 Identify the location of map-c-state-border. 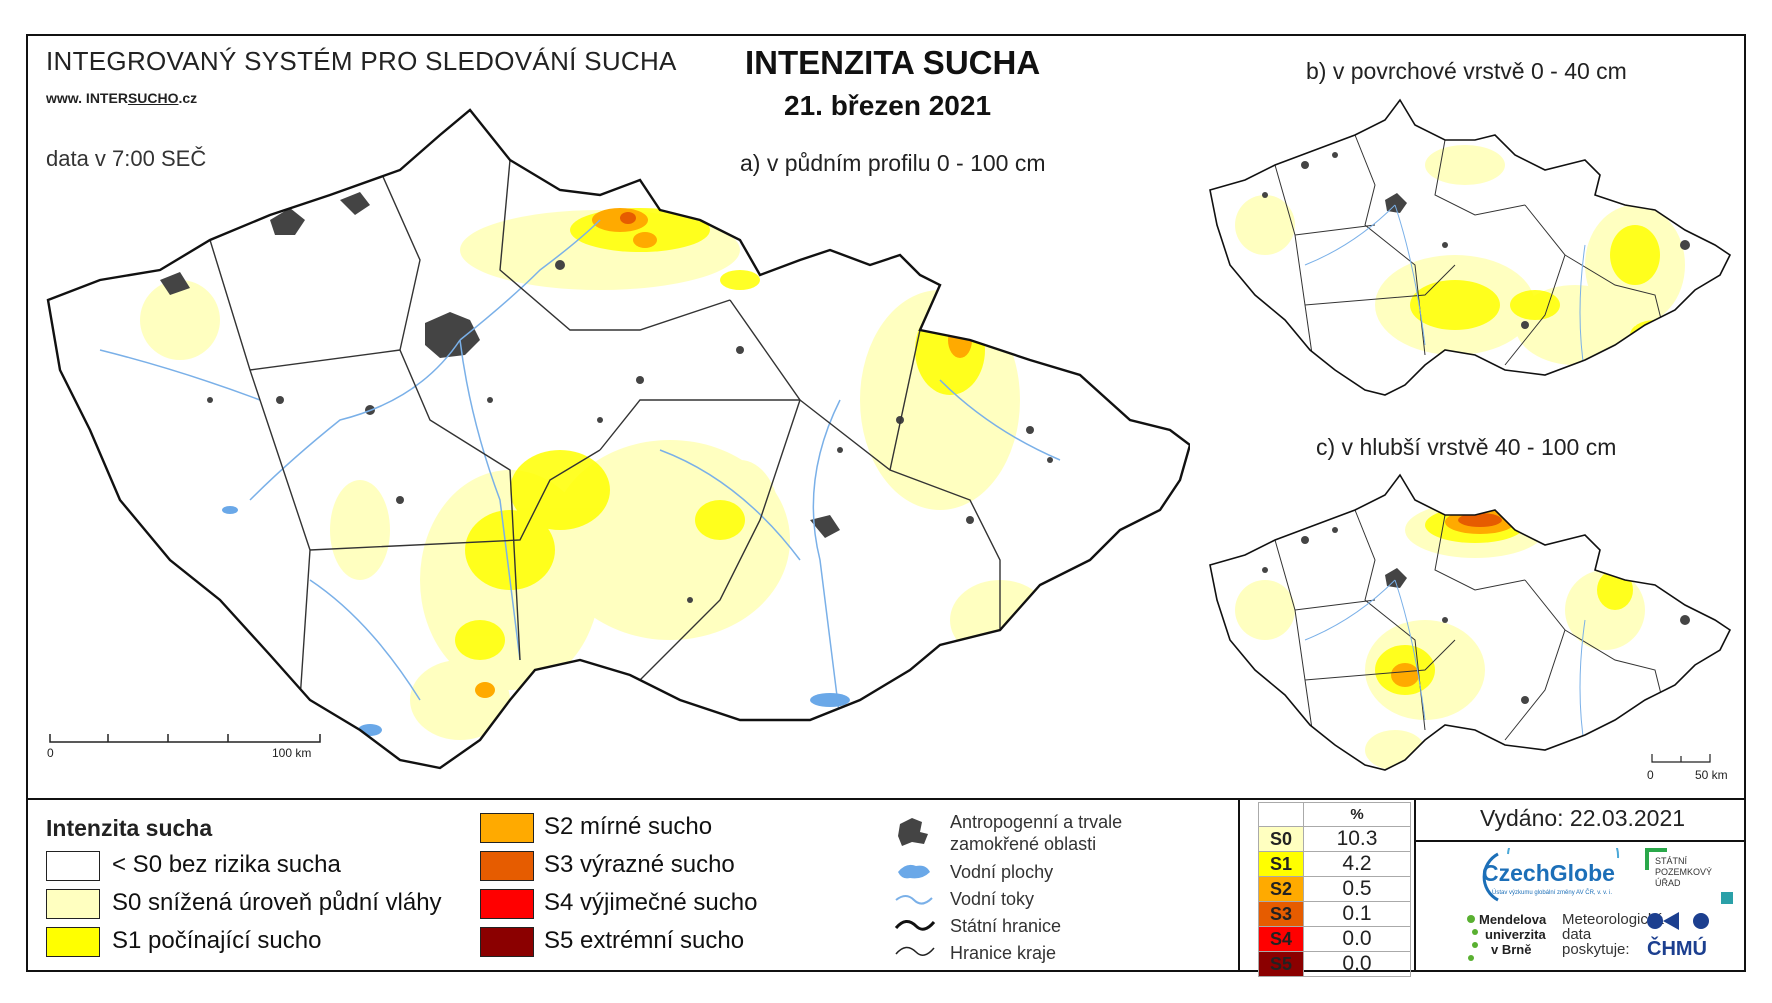
(1470, 622).